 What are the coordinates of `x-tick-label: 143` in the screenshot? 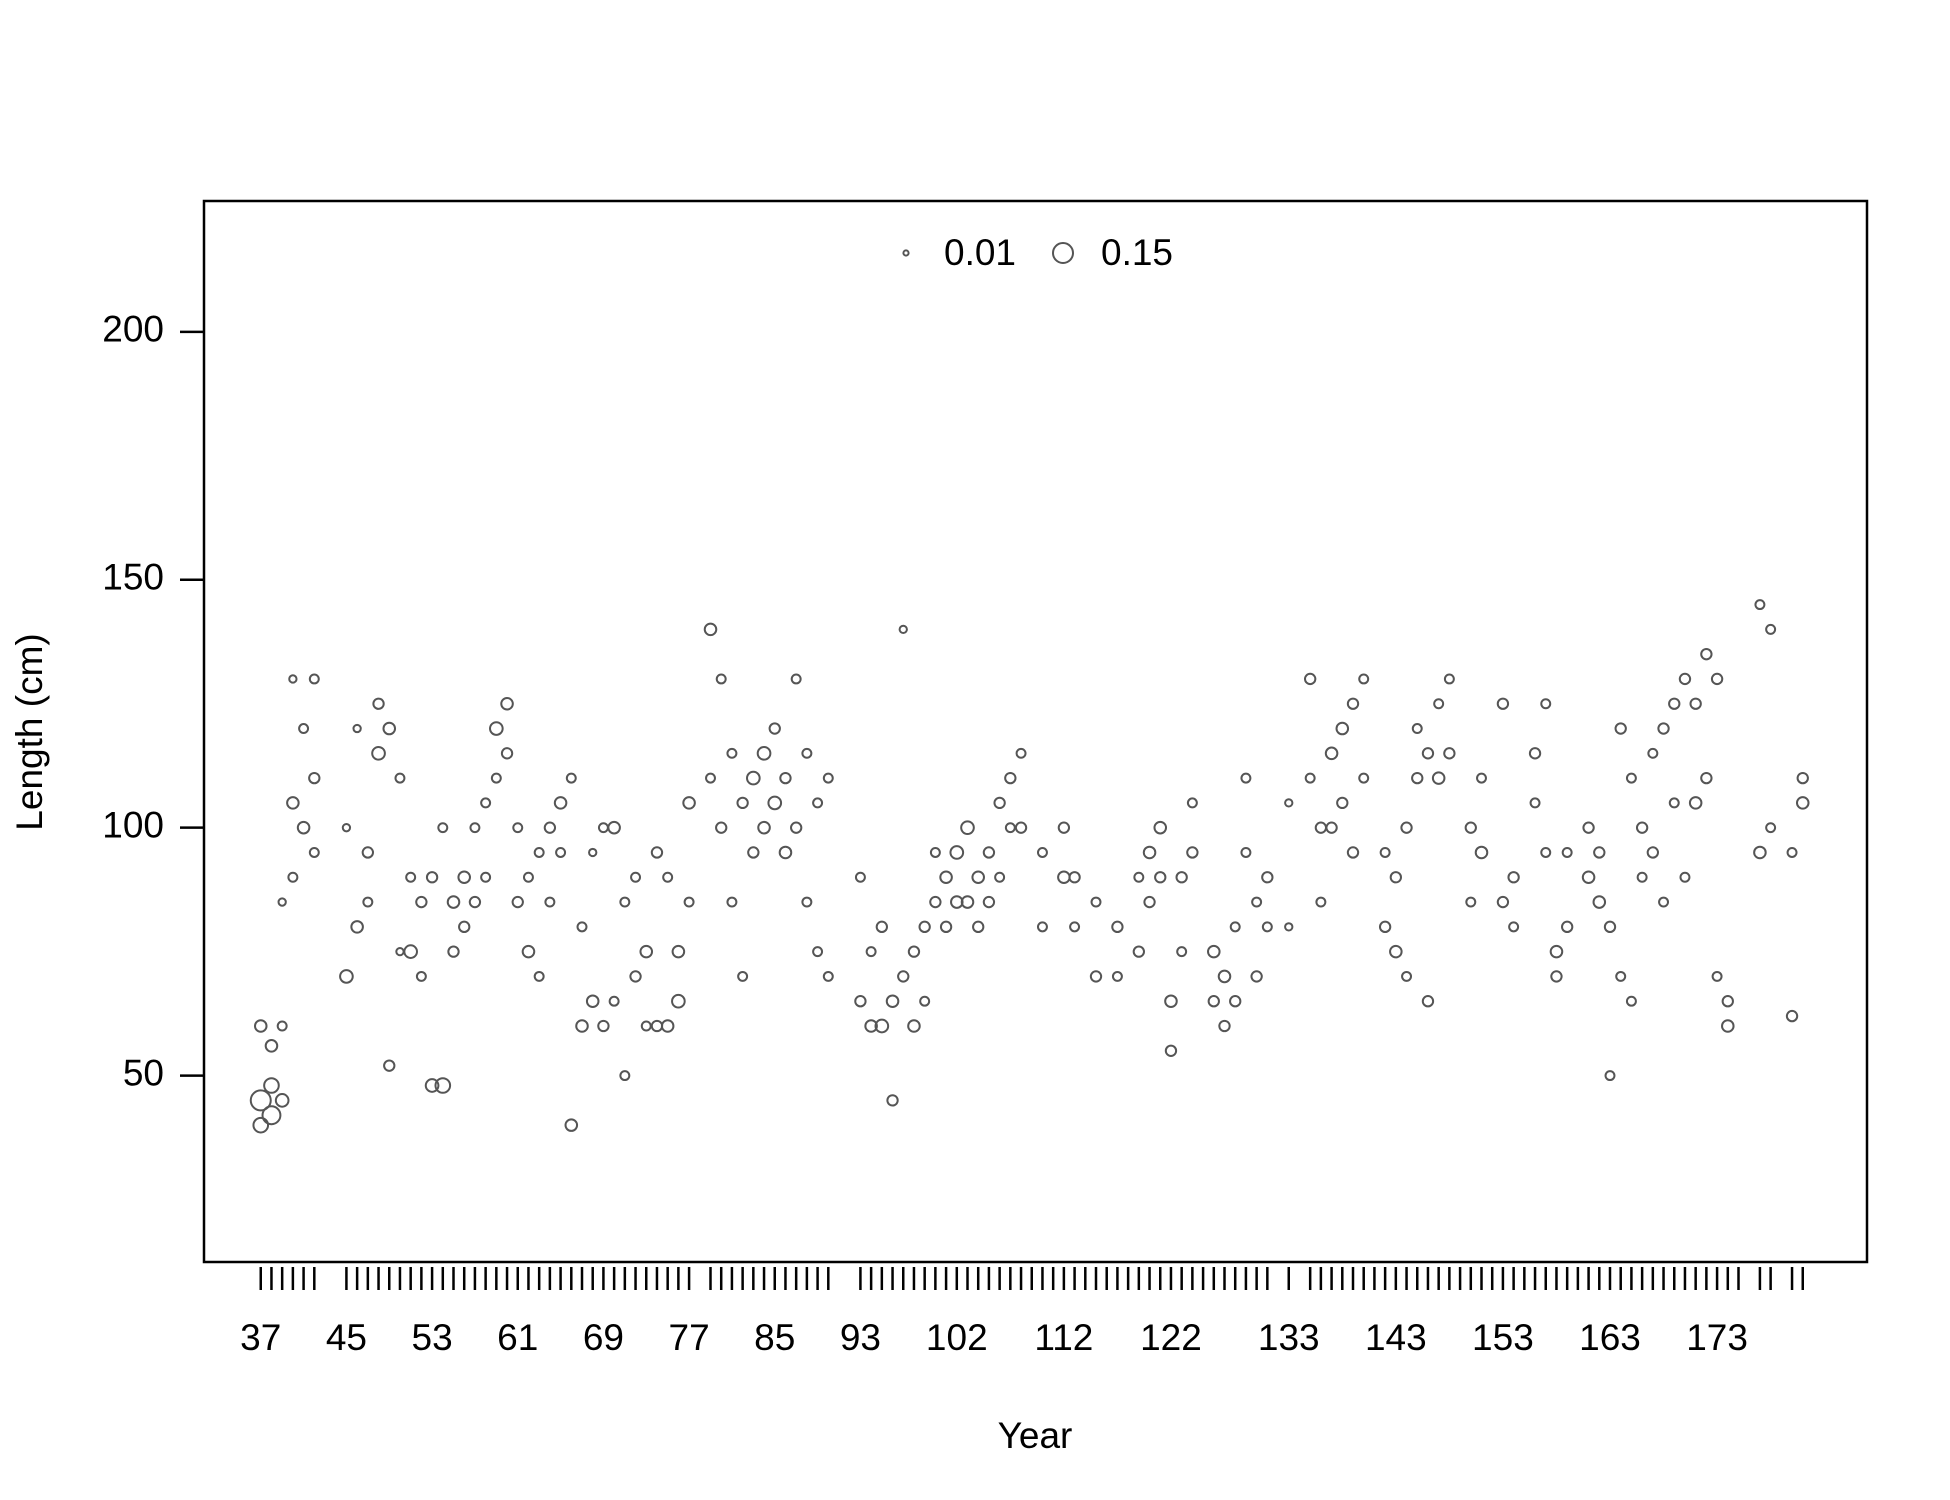 It's located at (1396, 1337).